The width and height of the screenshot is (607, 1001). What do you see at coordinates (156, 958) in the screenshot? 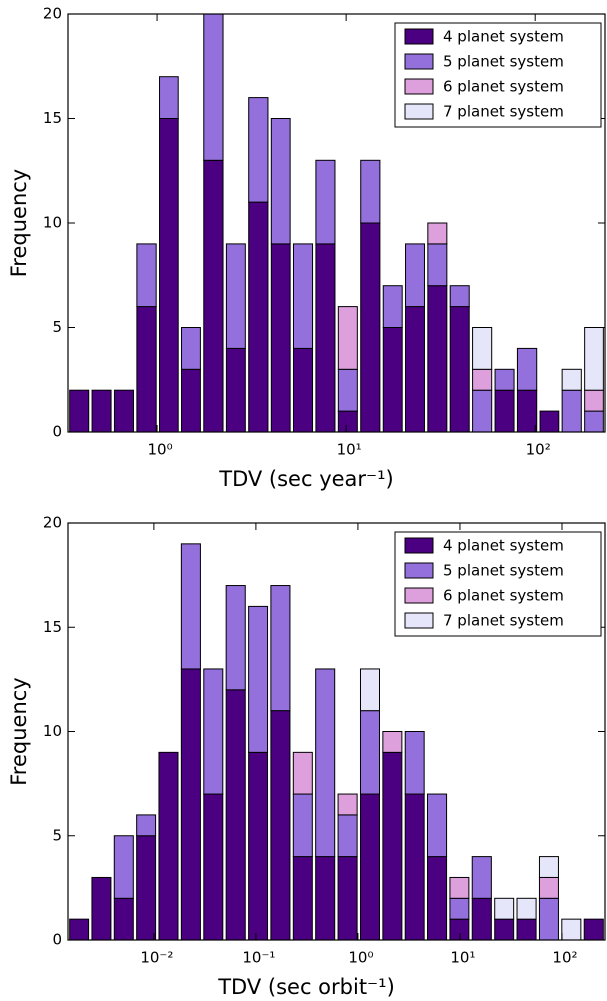
I see `x-tick-label: 10⁻²` at bounding box center [156, 958].